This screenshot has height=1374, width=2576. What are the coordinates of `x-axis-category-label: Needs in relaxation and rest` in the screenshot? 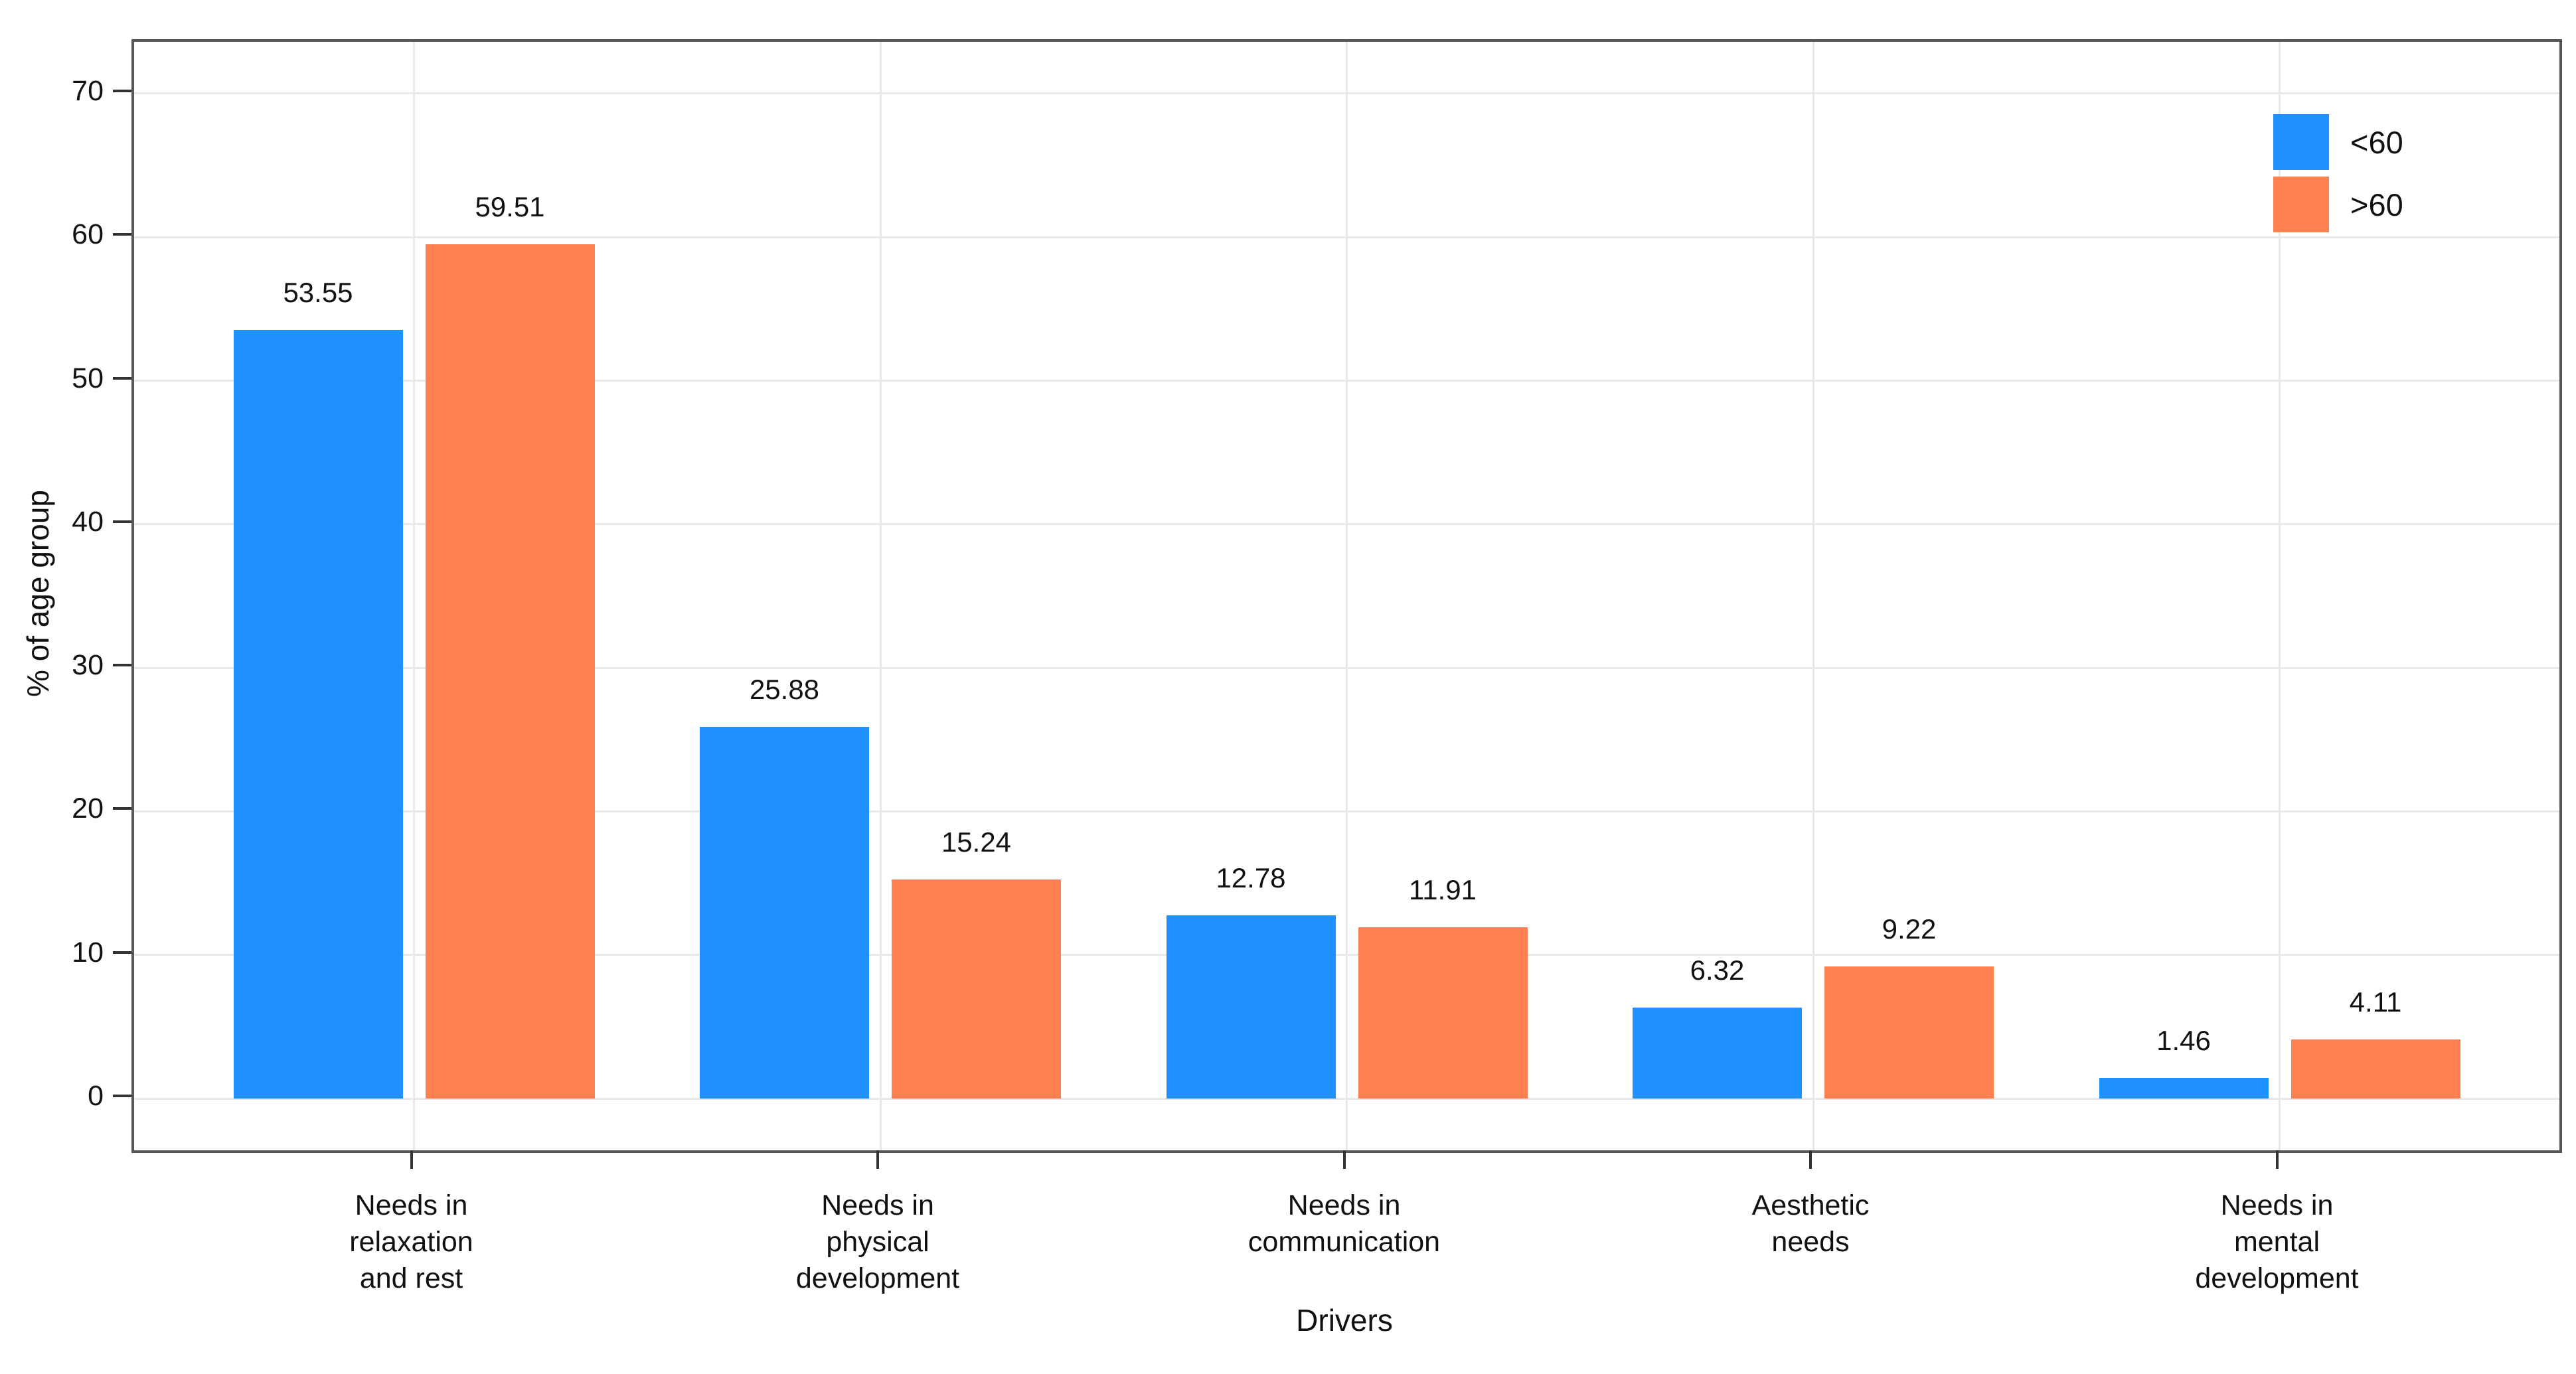 It's located at (411, 1242).